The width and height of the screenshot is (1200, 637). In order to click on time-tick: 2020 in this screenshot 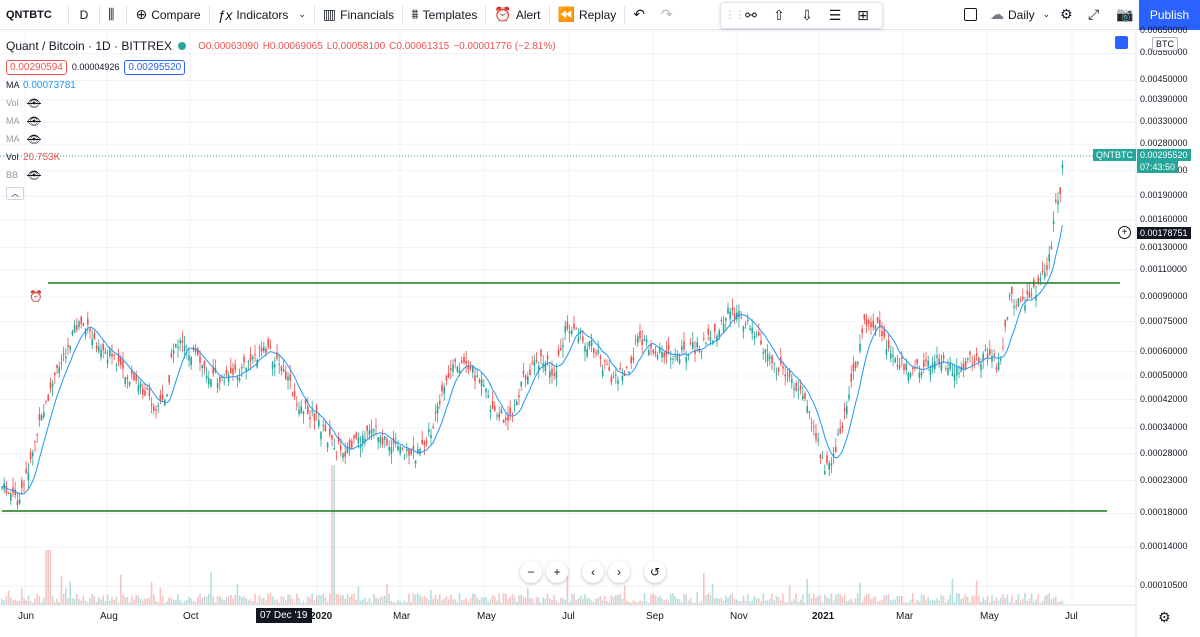, I will do `click(321, 616)`.